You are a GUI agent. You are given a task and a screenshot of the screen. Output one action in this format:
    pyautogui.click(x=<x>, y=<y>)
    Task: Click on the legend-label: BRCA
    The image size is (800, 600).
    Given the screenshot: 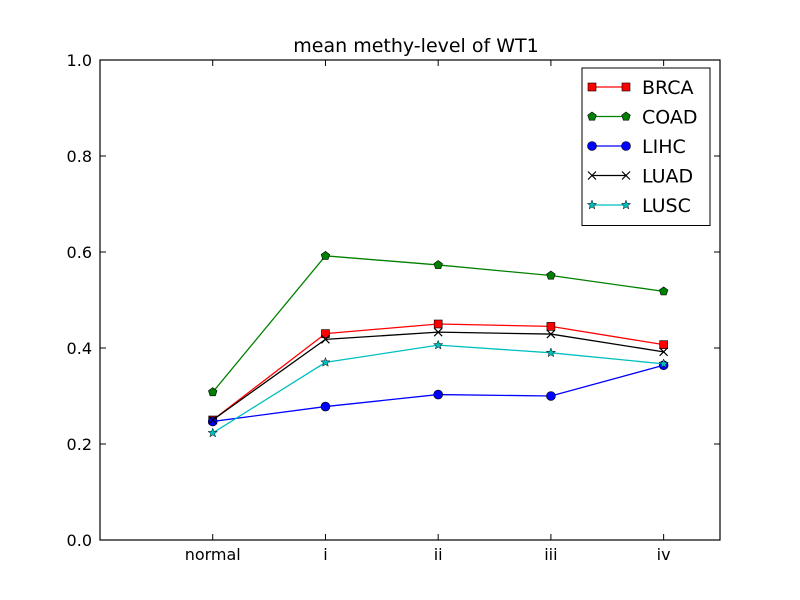 What is the action you would take?
    pyautogui.click(x=668, y=88)
    